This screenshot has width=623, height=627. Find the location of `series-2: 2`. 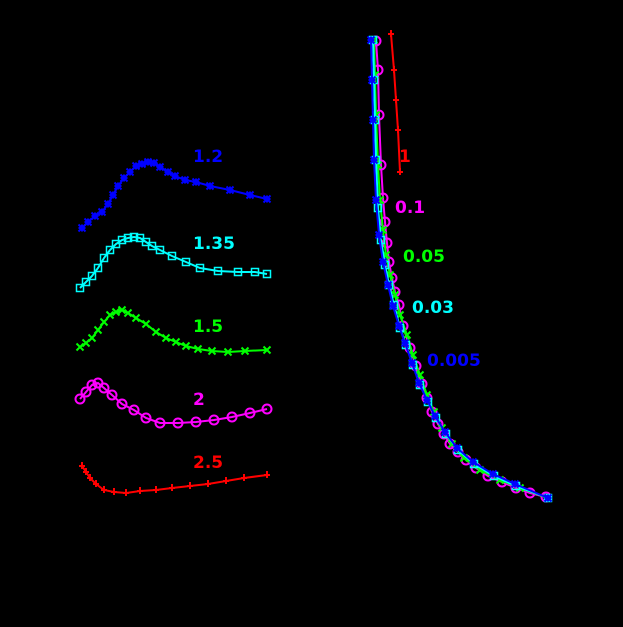

series-2: 2 is located at coordinates (173, 403).